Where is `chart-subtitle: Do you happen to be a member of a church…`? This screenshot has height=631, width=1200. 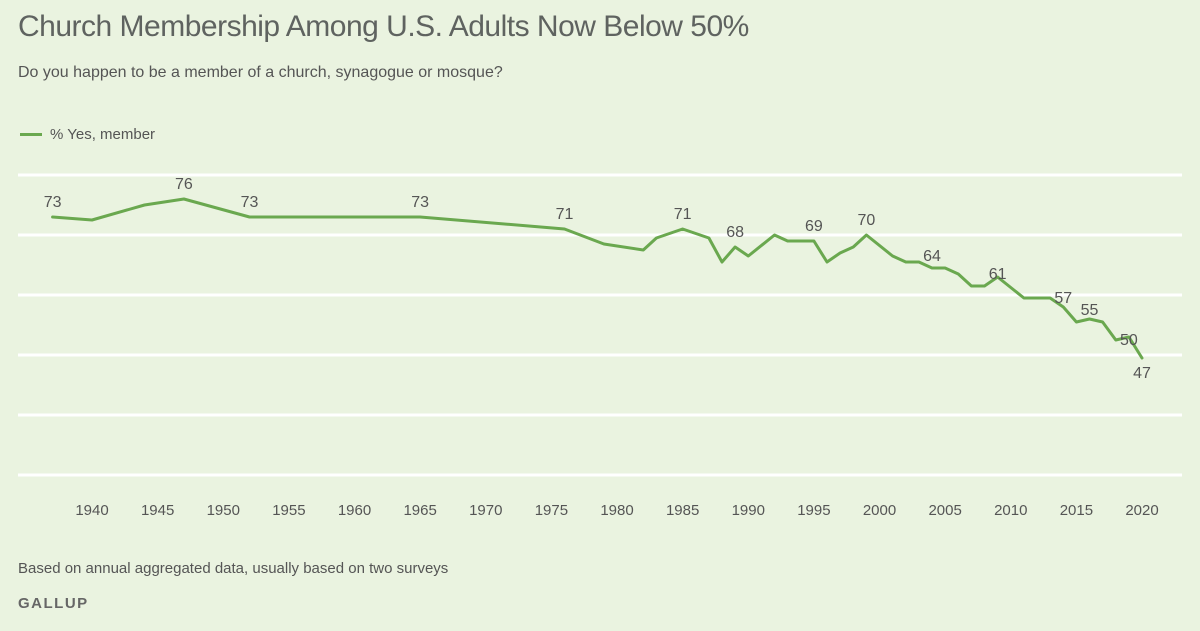 chart-subtitle: Do you happen to be a member of a church… is located at coordinates (260, 72).